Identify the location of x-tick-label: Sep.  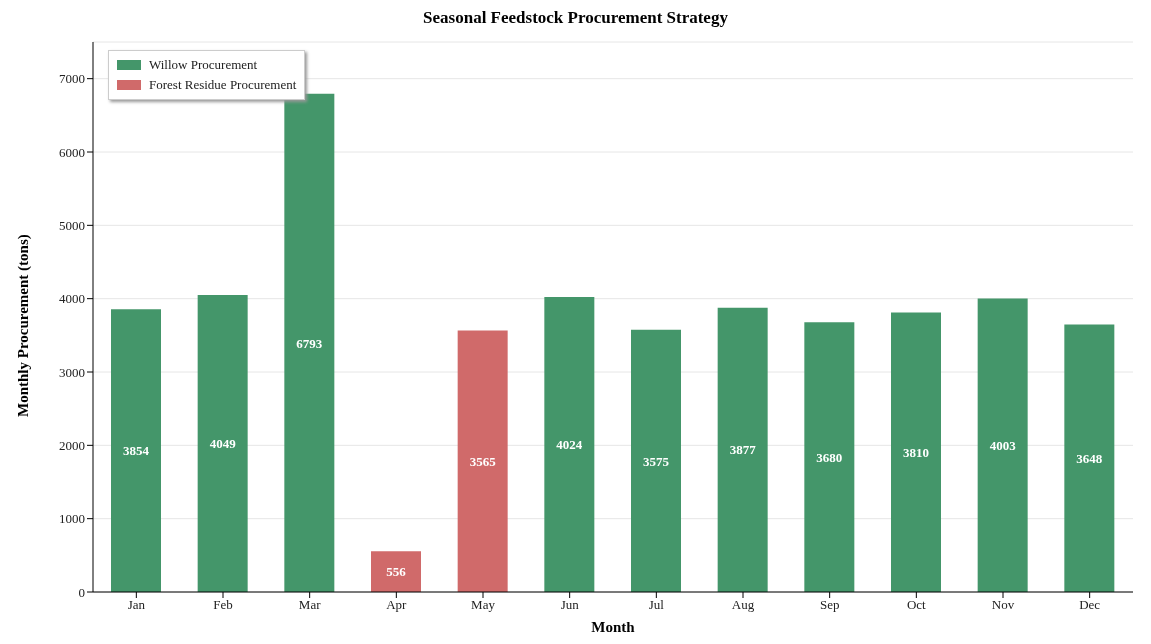
(829, 605).